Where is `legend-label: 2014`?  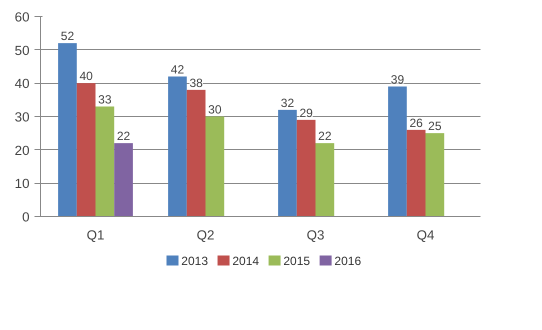 legend-label: 2014 is located at coordinates (246, 261).